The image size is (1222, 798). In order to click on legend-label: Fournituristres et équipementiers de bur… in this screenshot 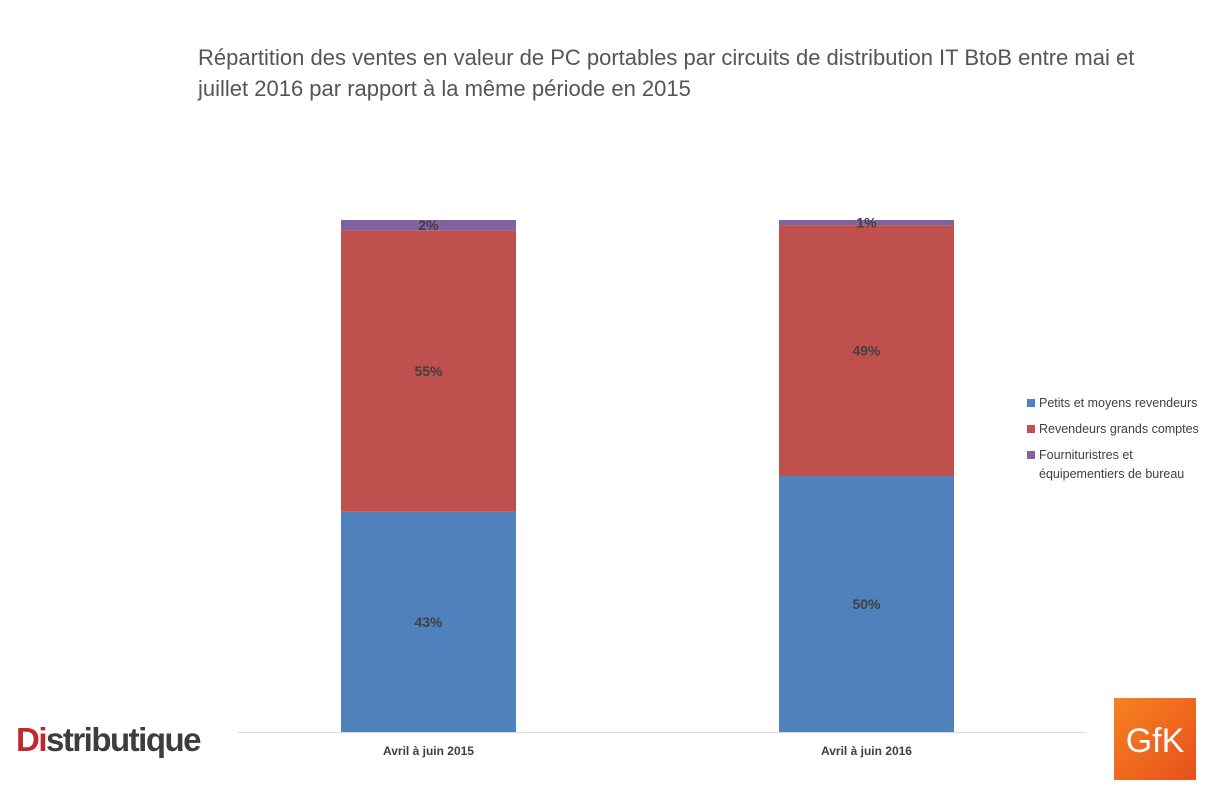, I will do `click(1112, 464)`.